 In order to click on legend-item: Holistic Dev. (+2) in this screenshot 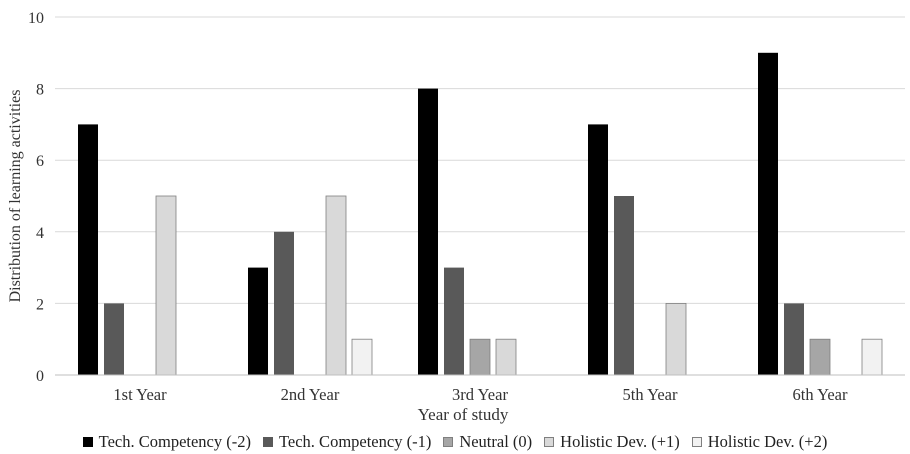, I will do `click(759, 442)`.